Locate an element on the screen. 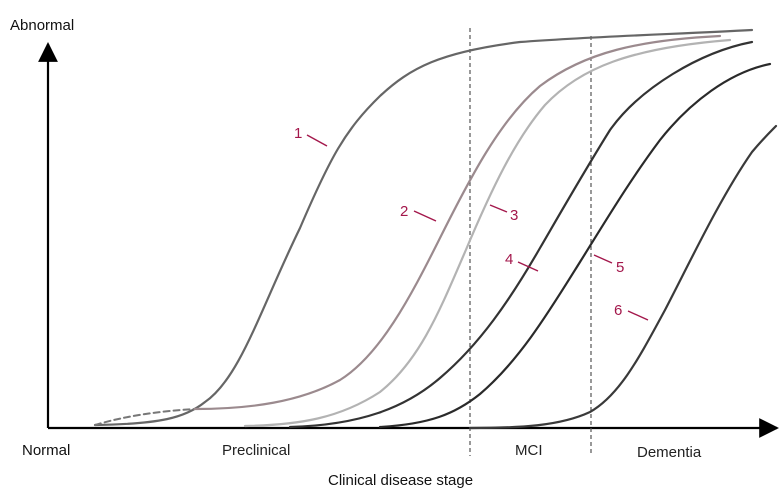 Image resolution: width=783 pixels, height=489 pixels. curve-label-group-1: 1 is located at coordinates (311, 136).